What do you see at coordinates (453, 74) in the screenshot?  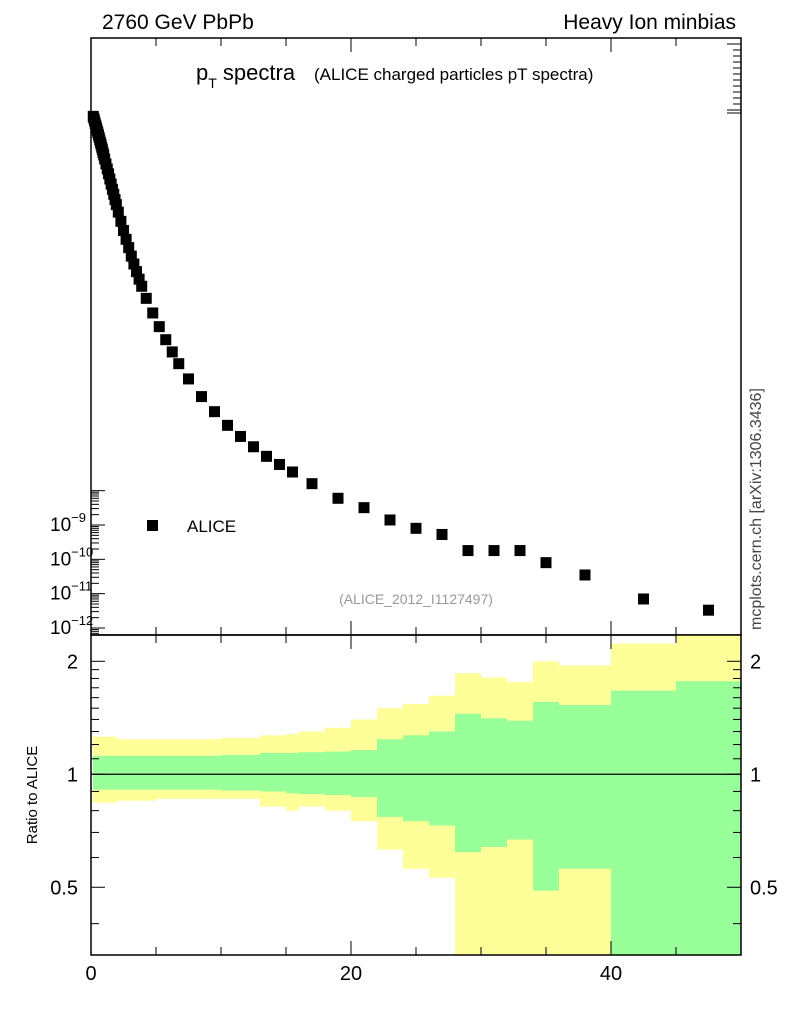 I see `plot-subtitle: (ALICE charged particles pT spectra)` at bounding box center [453, 74].